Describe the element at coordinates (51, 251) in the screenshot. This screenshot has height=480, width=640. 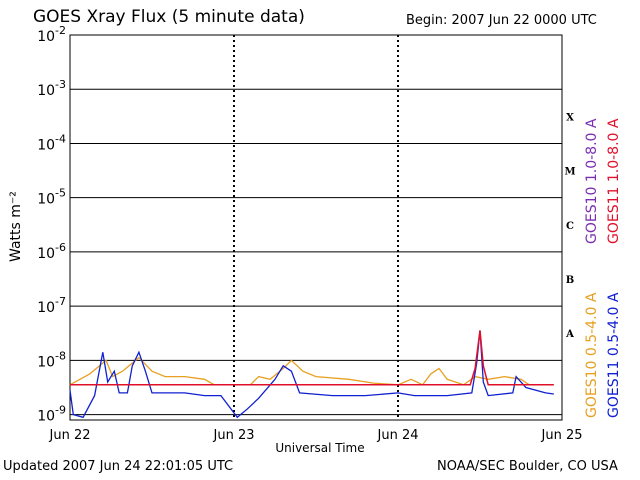
I see `y-tick-label: 10⁻⁶` at that location.